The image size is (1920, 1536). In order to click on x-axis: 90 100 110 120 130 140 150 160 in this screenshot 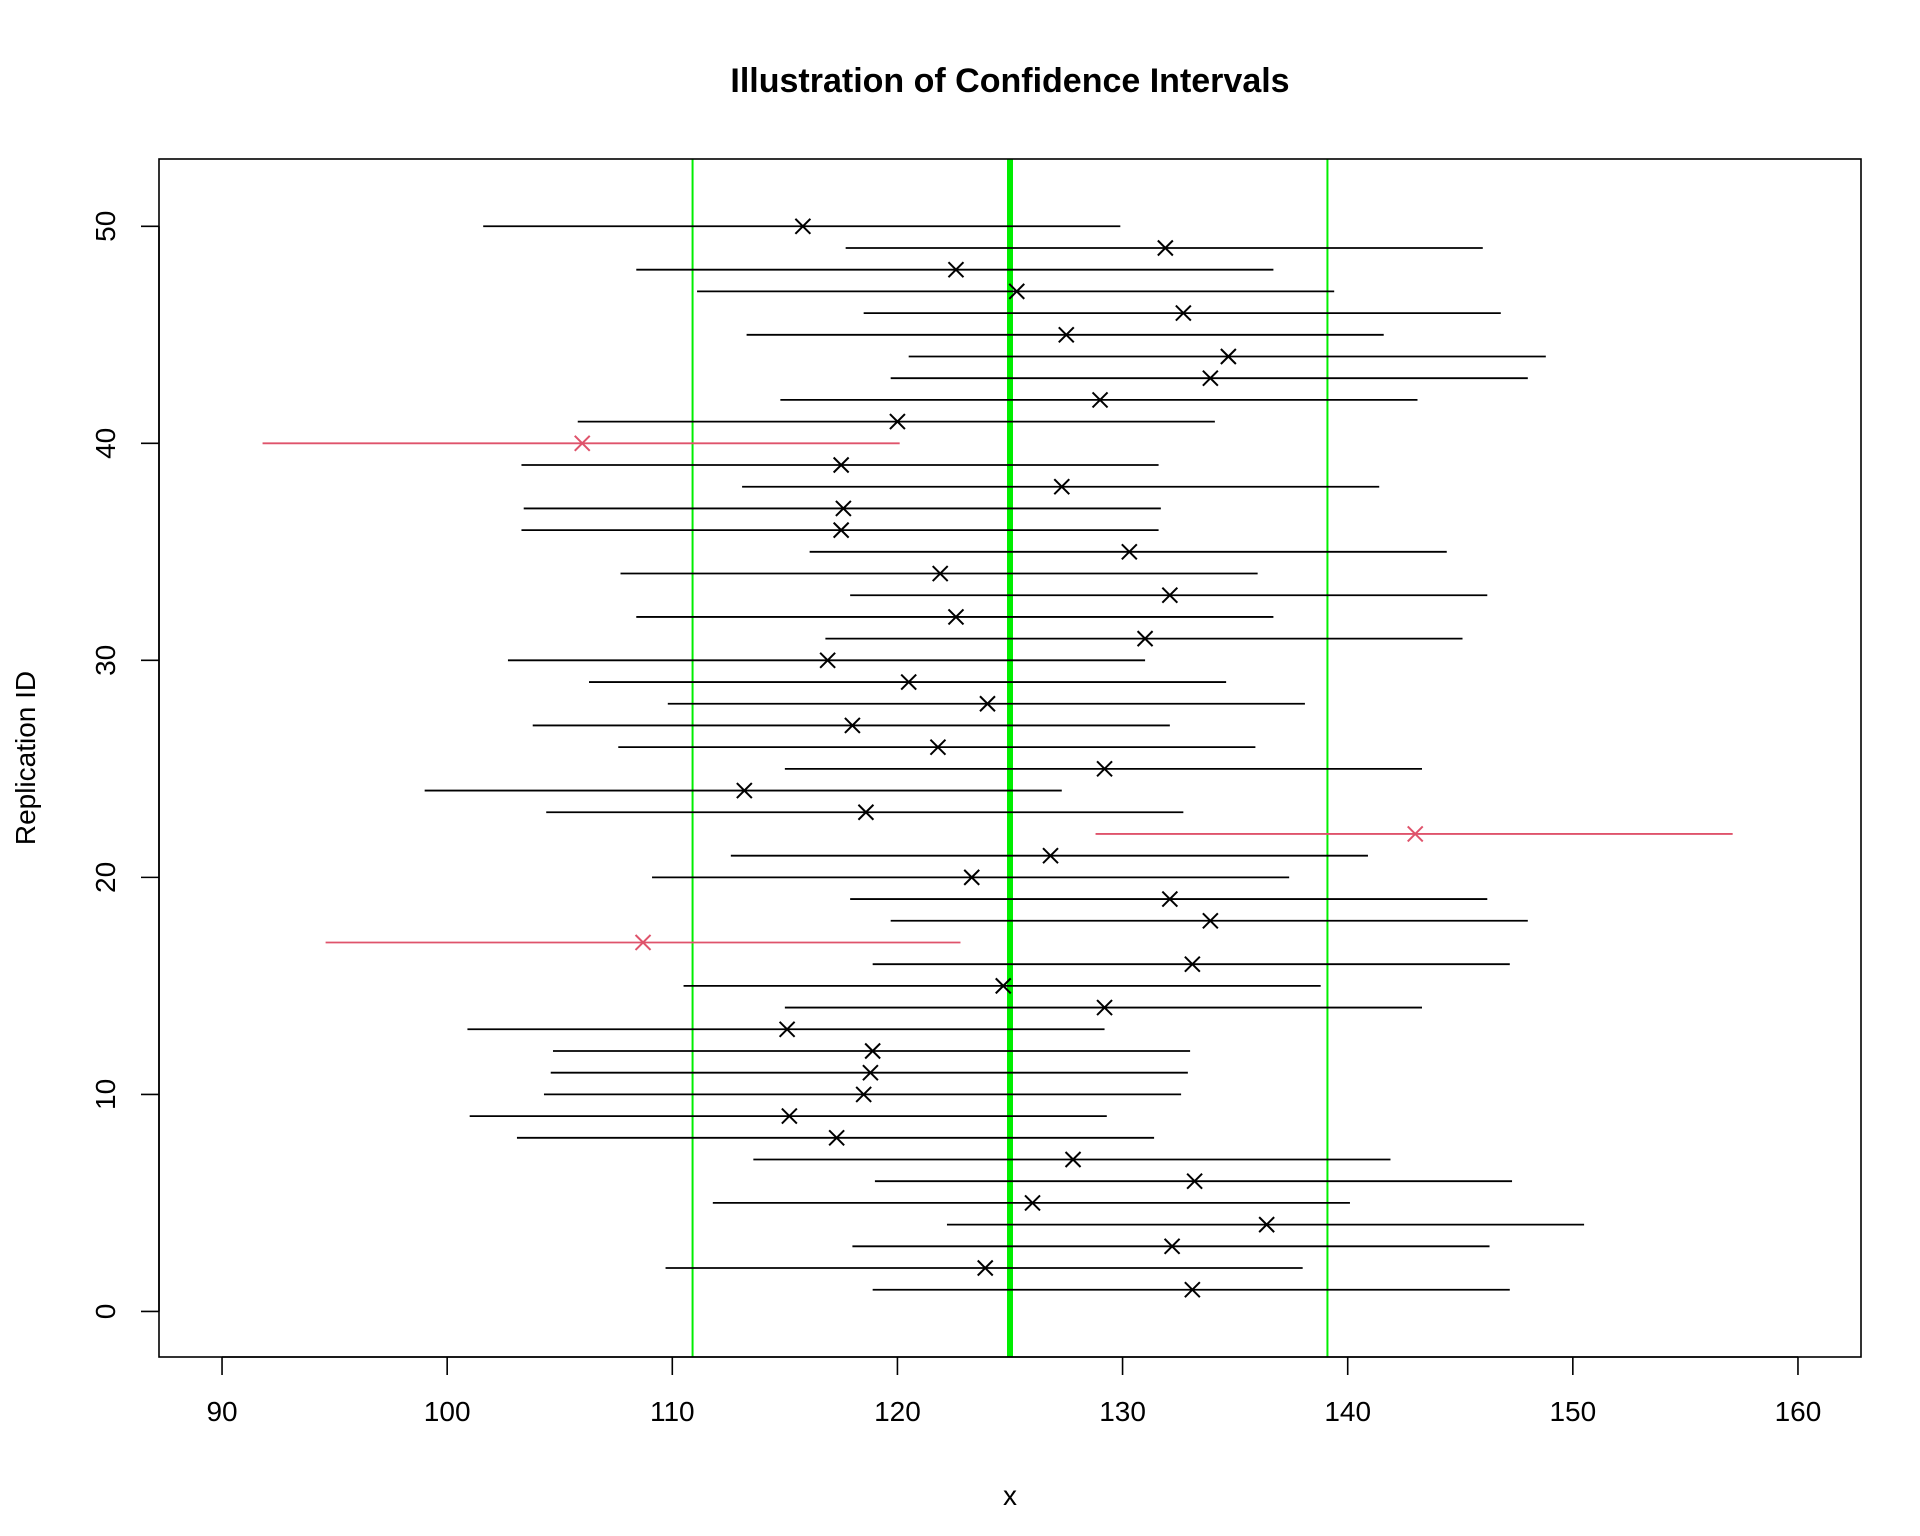, I will do `click(1014, 1391)`.